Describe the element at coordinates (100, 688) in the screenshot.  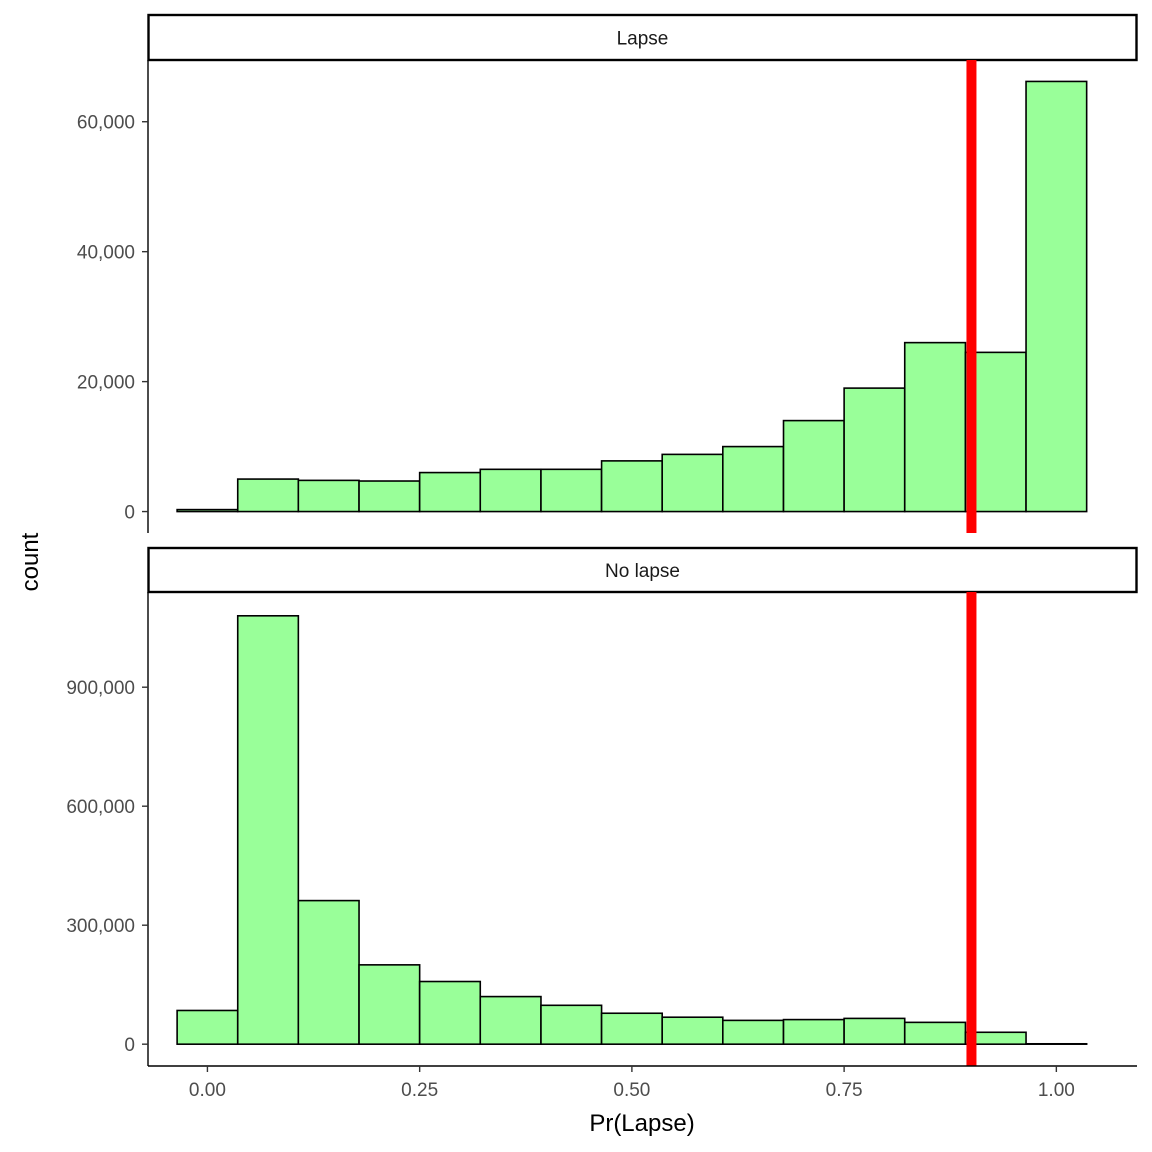
I see `y-tick-label: 900,000` at that location.